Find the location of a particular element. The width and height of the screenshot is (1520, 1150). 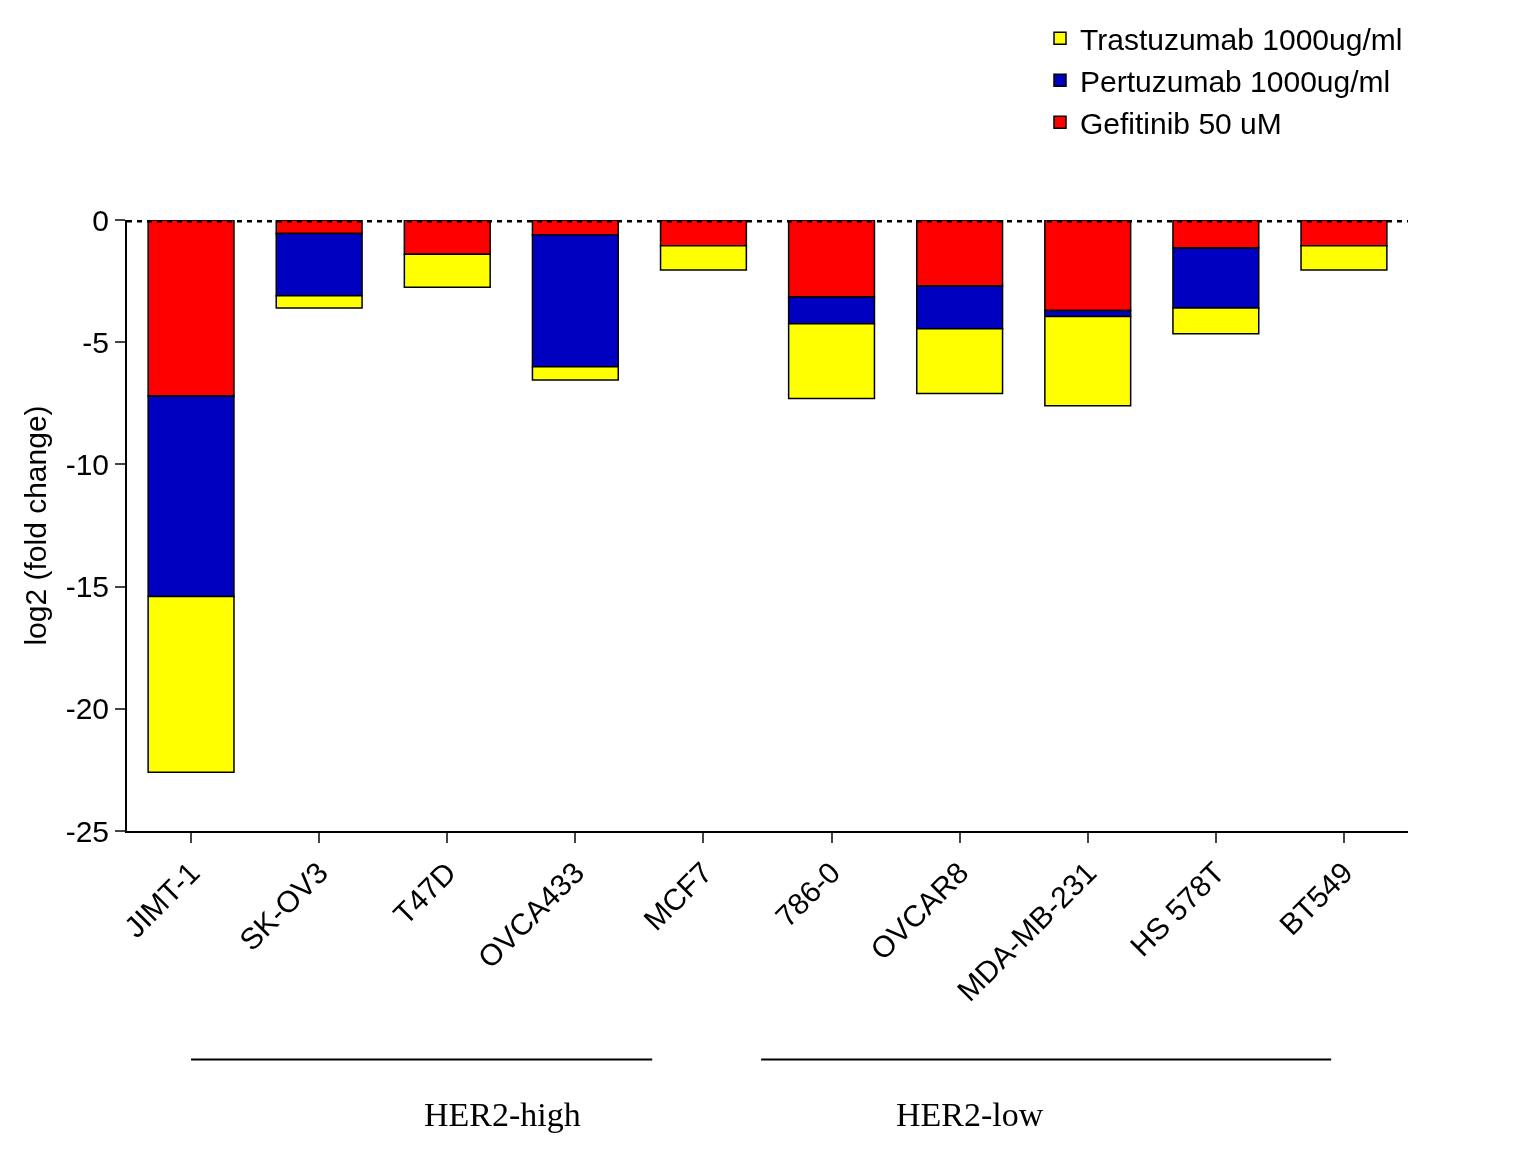

y-tick-label: -20 is located at coordinates (87, 709).